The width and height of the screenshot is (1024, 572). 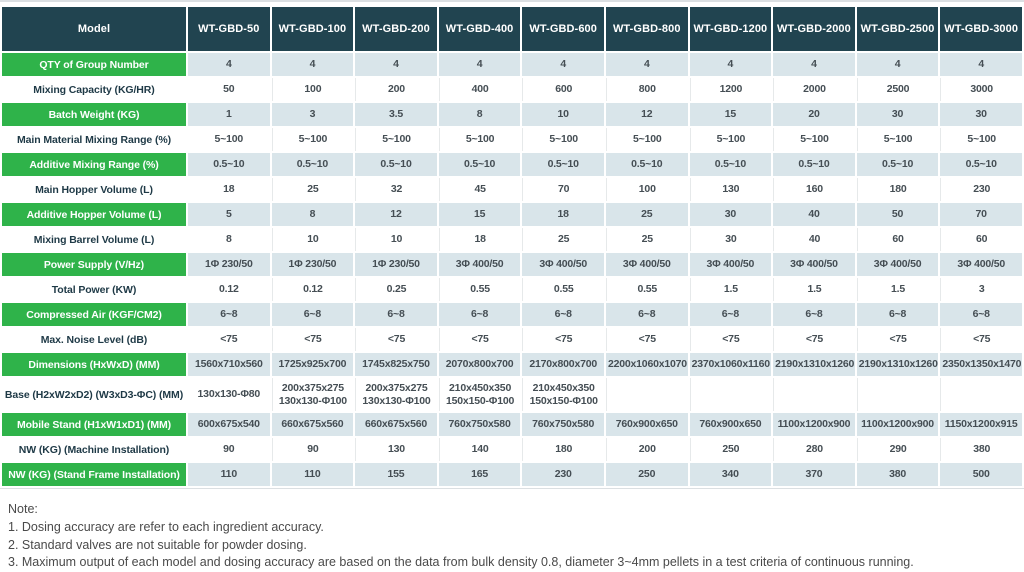 What do you see at coordinates (94, 214) in the screenshot?
I see `spec-row-label: Additive Hopper Volume (L)` at bounding box center [94, 214].